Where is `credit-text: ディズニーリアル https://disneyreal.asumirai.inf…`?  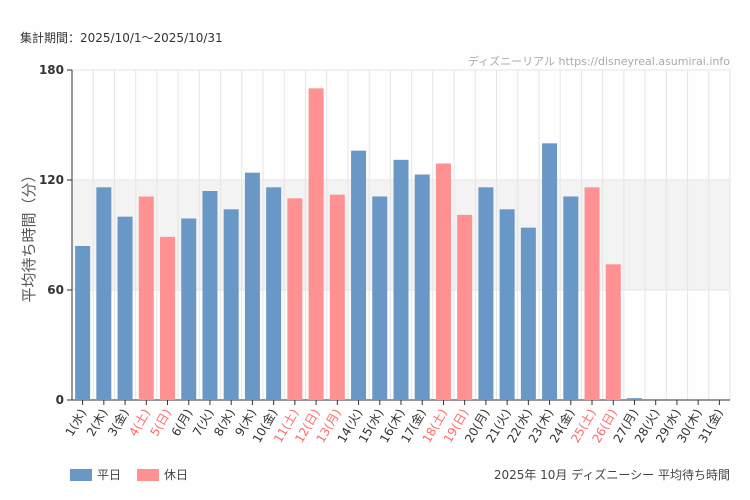
credit-text: ディズニーリアル https://disneyreal.asumirai.inf… is located at coordinates (598, 61).